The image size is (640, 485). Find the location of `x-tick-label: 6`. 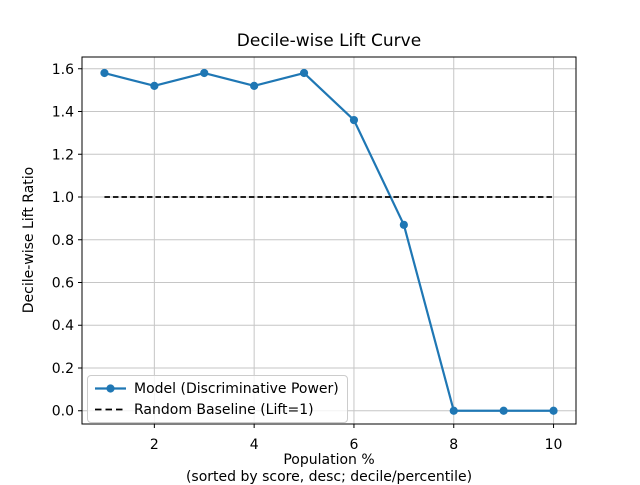

x-tick-label: 6 is located at coordinates (353, 445).